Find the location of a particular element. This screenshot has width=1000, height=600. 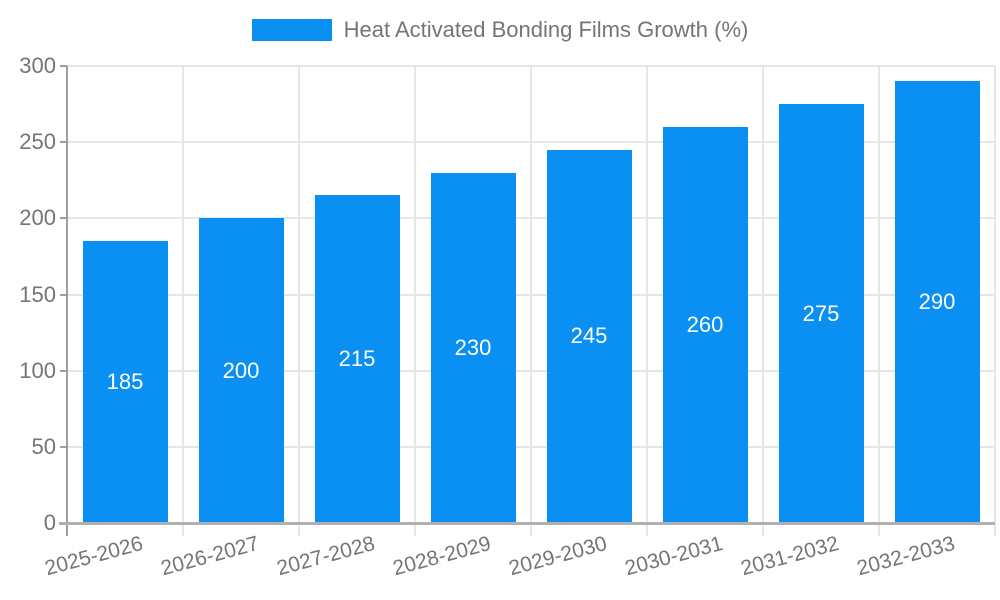

bar-value-label: 185 is located at coordinates (125, 382).